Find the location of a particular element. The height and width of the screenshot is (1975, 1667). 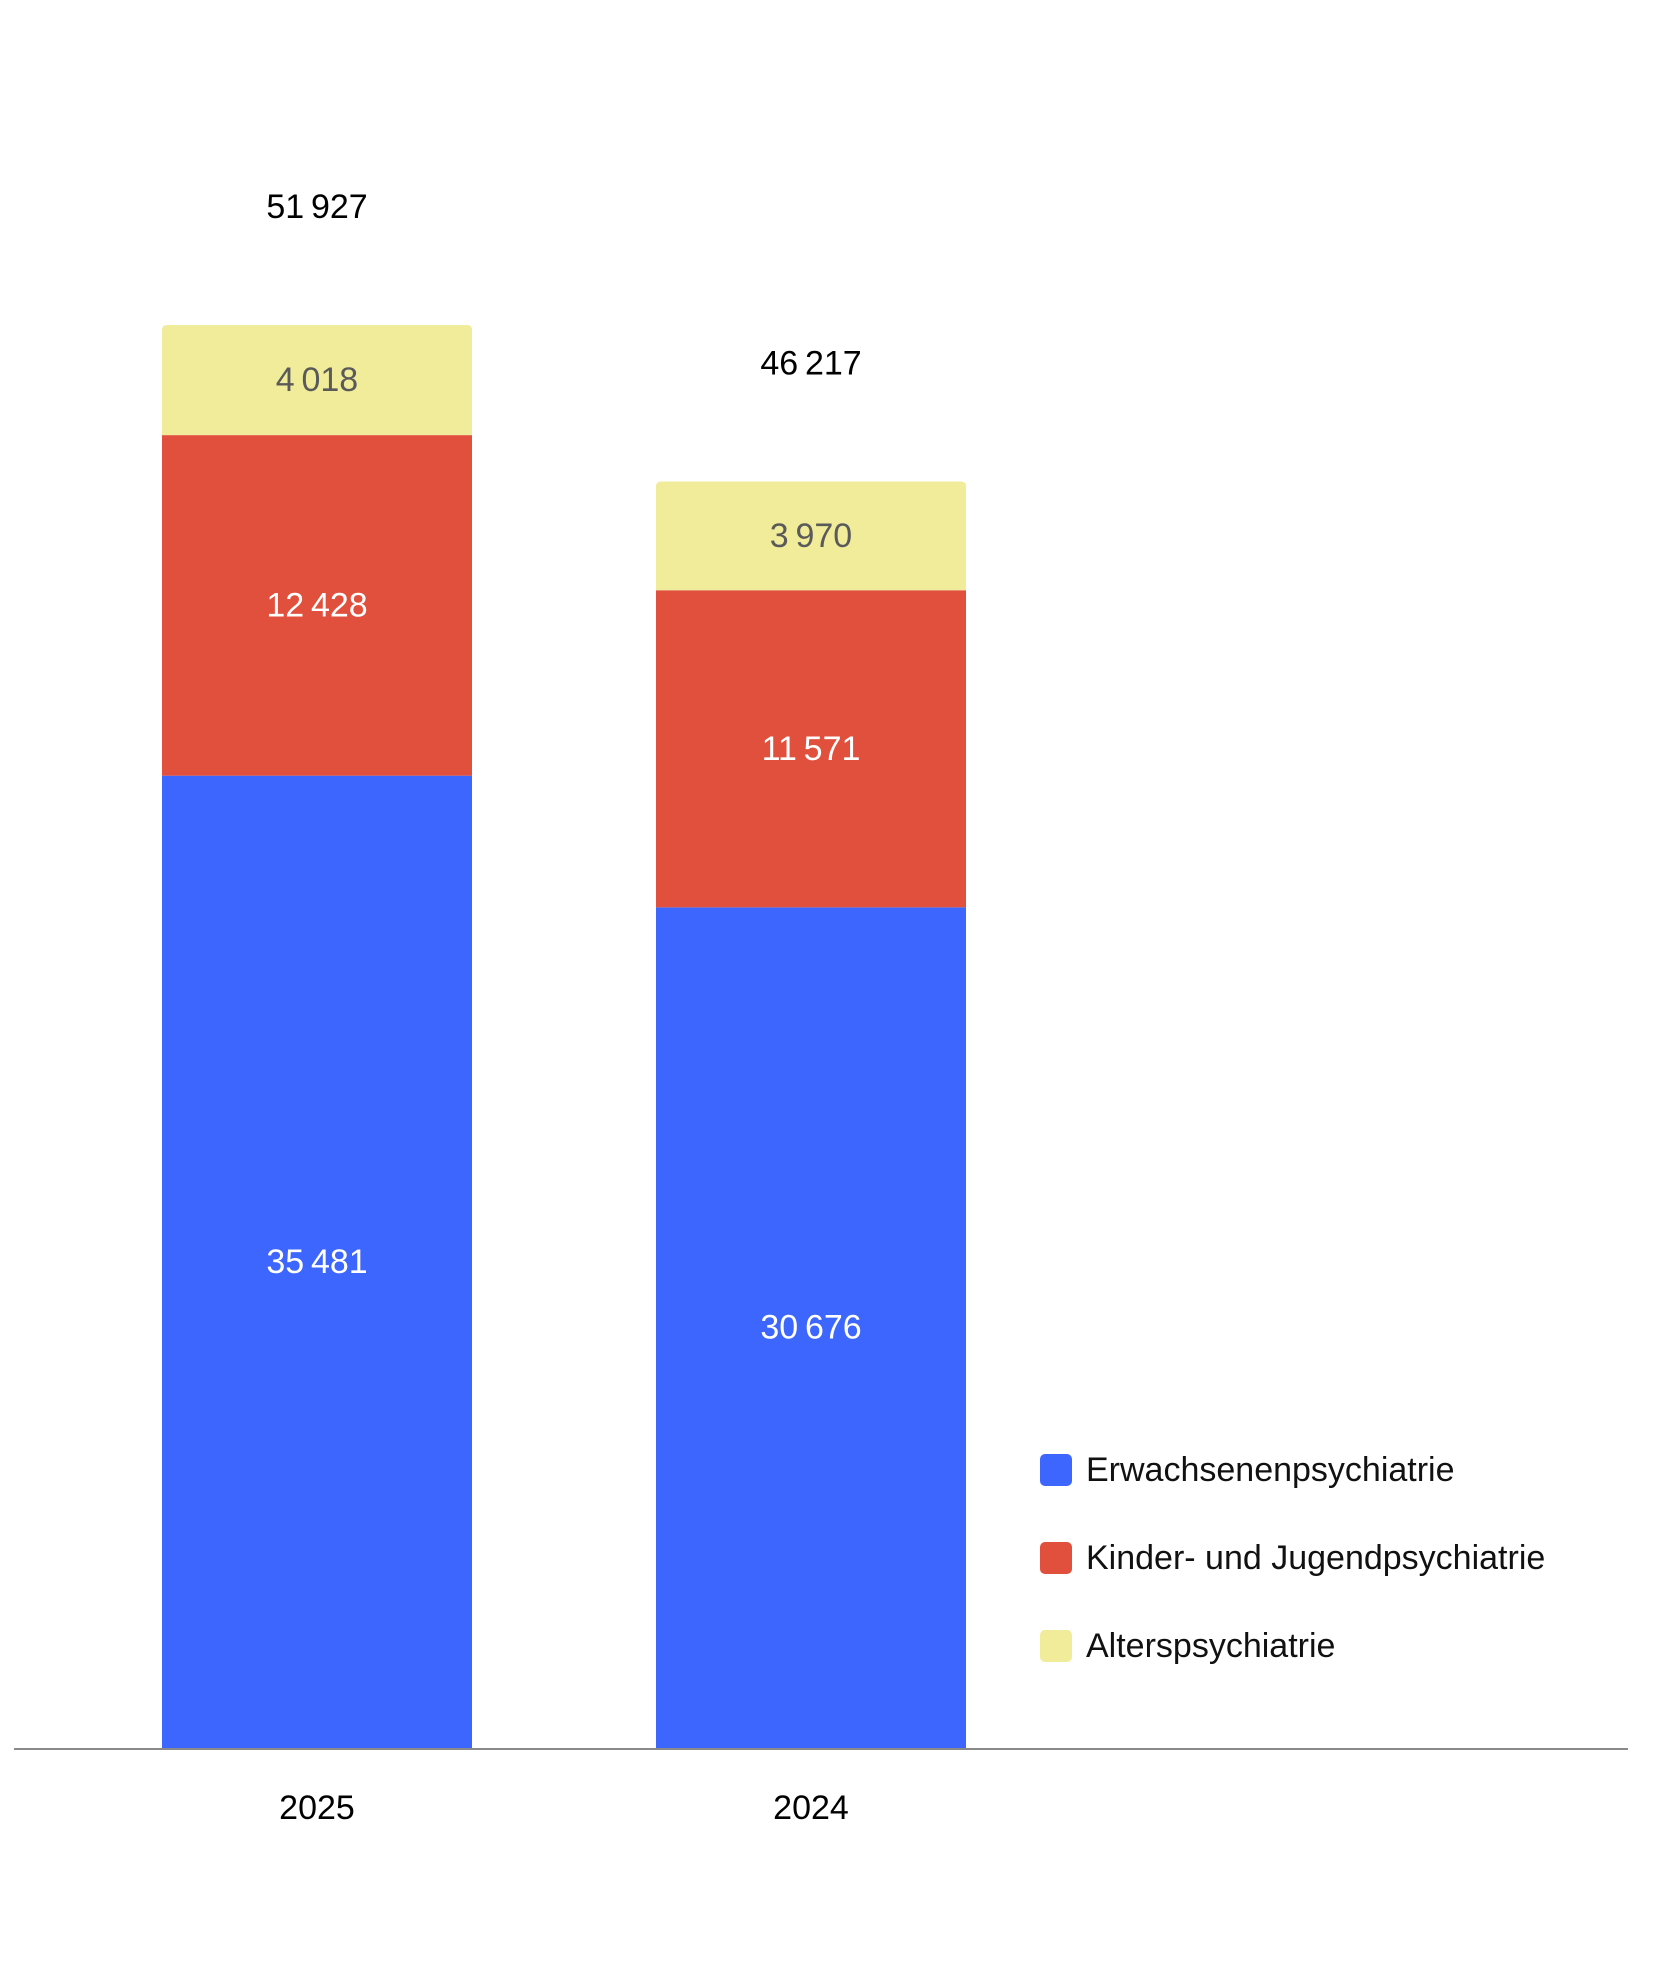

bar-segment-1-2024 is located at coordinates (811, 749).